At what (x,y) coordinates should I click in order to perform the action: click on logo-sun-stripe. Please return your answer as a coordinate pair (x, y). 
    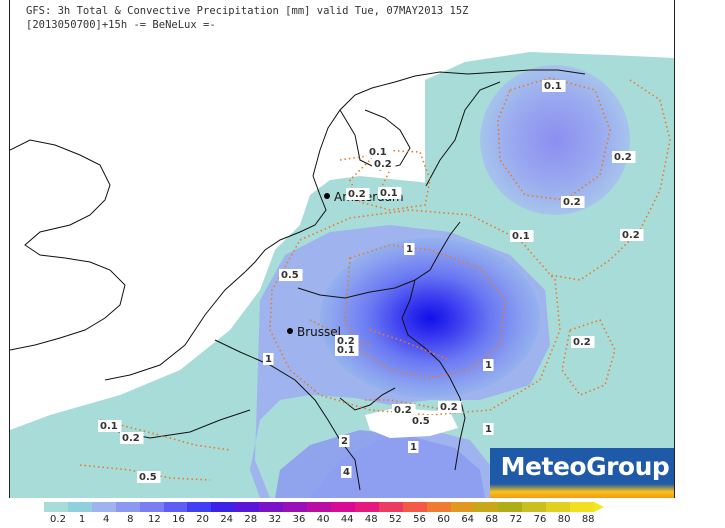
    Looking at the image, I should click on (582, 491).